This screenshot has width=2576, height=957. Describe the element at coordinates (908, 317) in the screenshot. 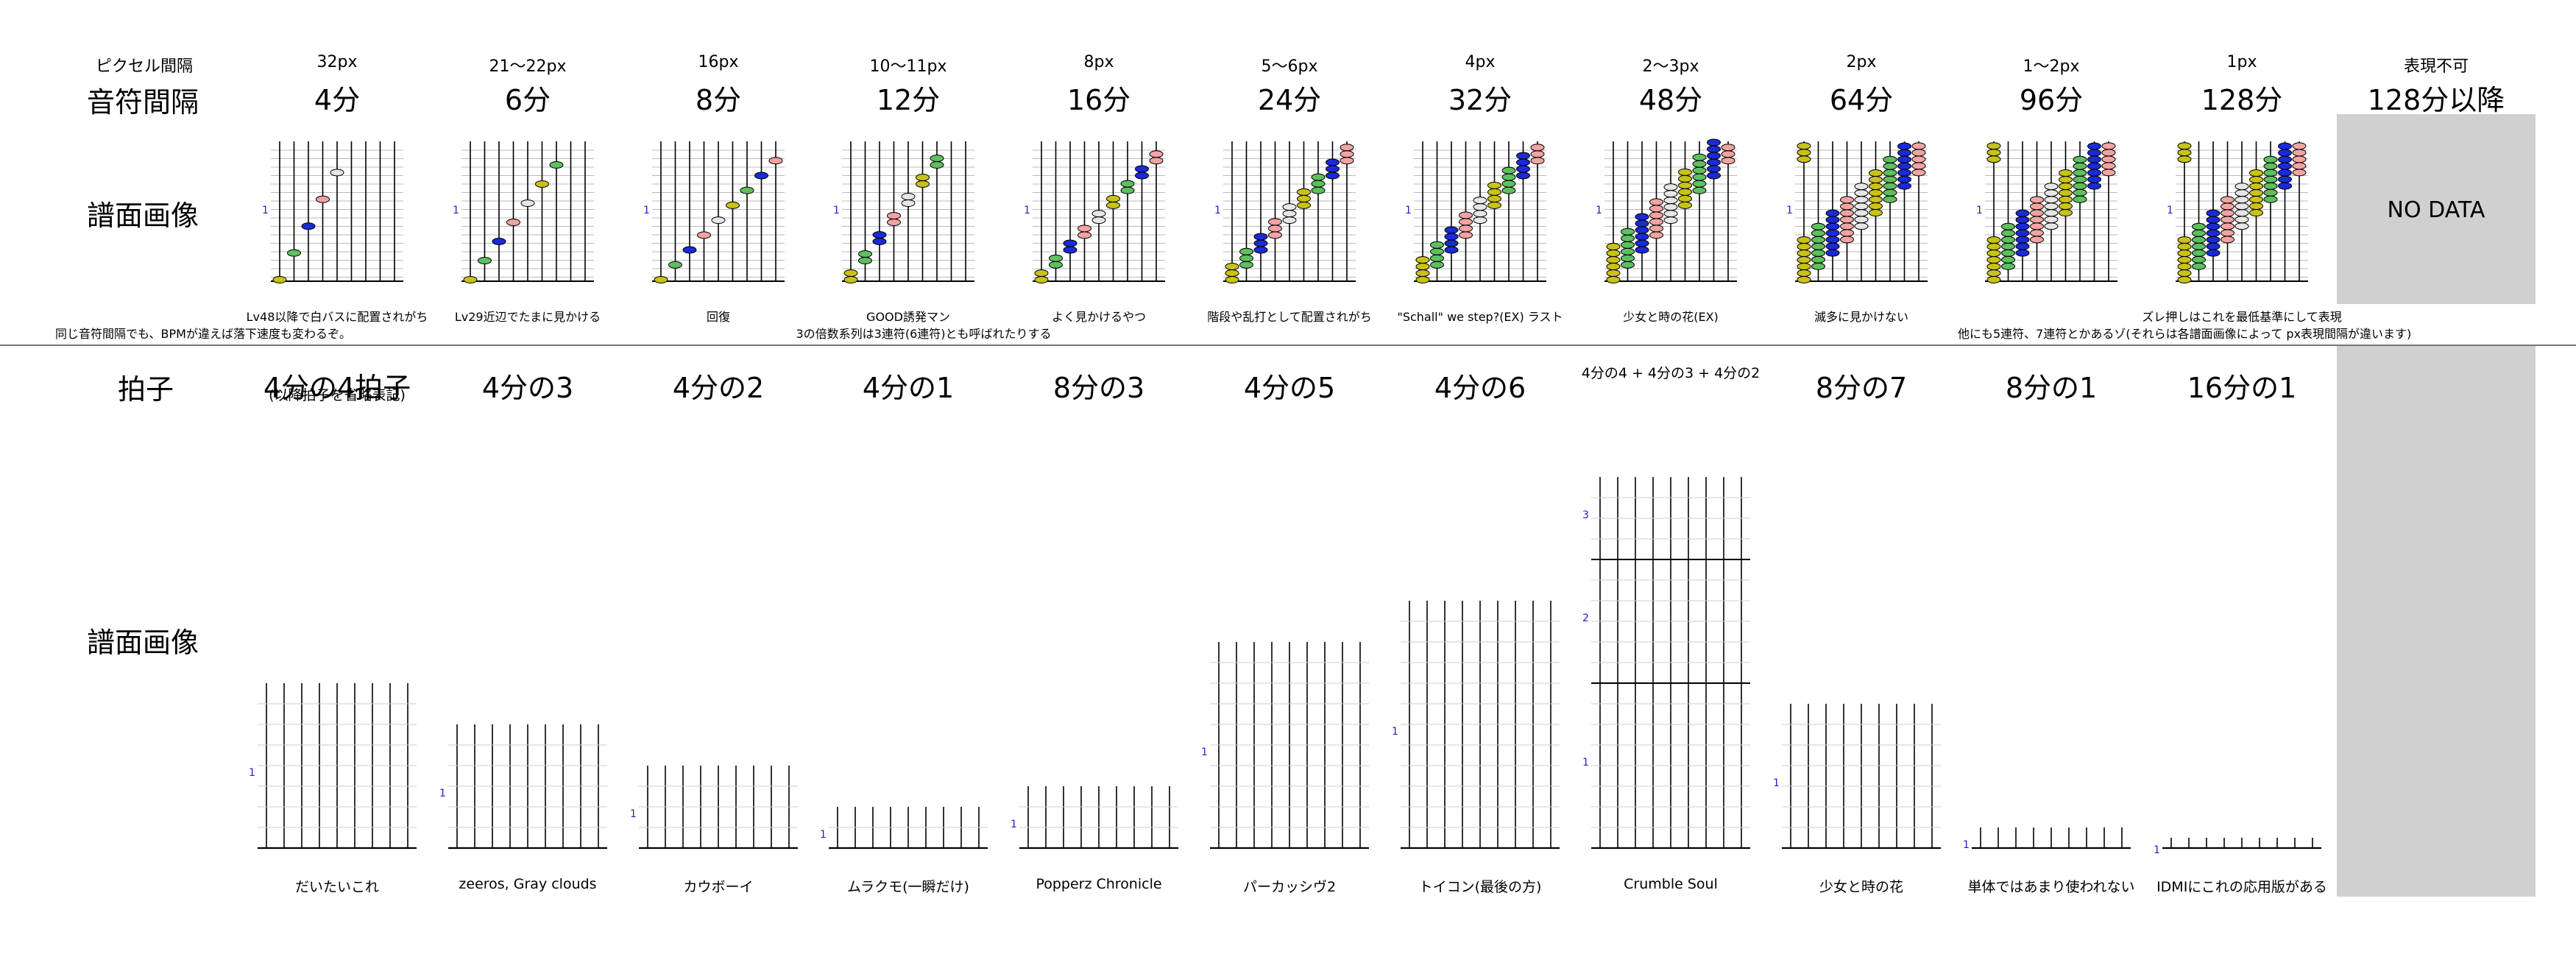

I see `column-note: GOOD誘発マン` at that location.